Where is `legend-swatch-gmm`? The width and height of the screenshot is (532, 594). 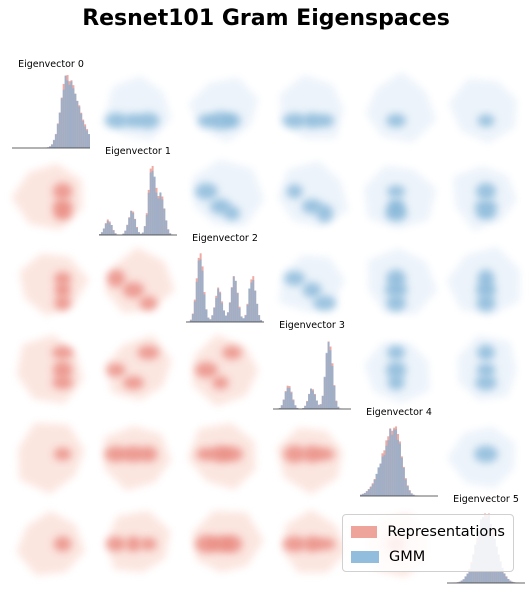 legend-swatch-gmm is located at coordinates (365, 556).